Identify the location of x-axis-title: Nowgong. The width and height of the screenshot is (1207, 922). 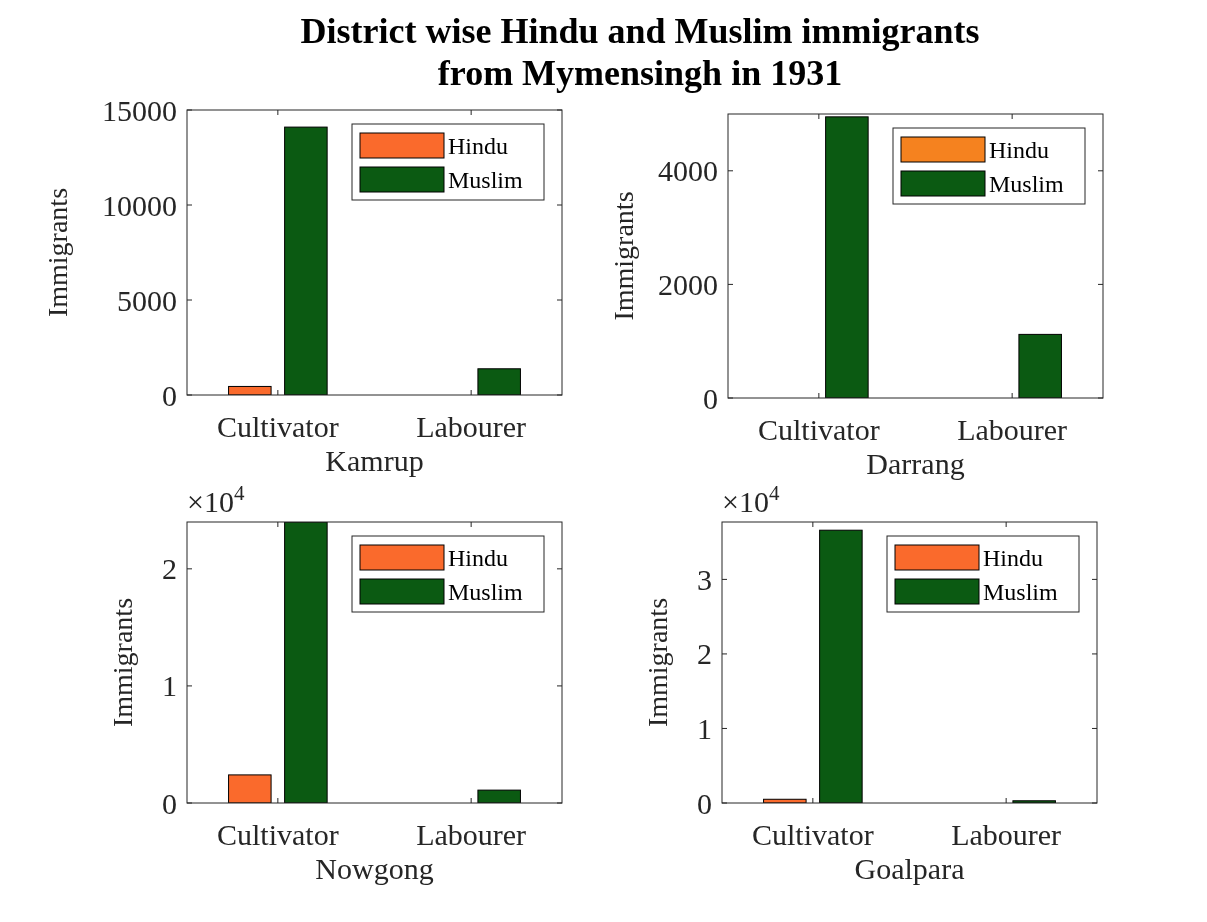
(374, 868).